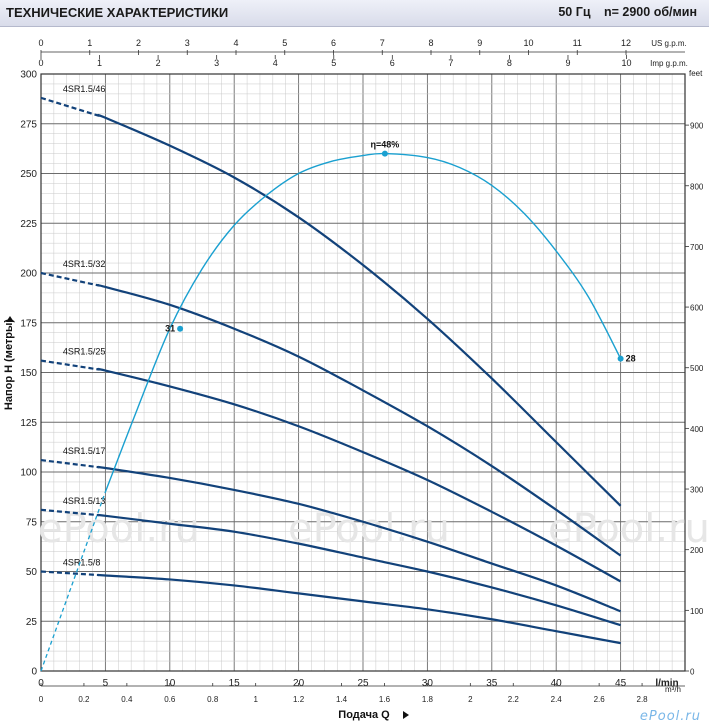 The width and height of the screenshot is (709, 726). Describe the element at coordinates (84, 699) in the screenshot. I see `m3h-tick-label: 0.2` at that location.